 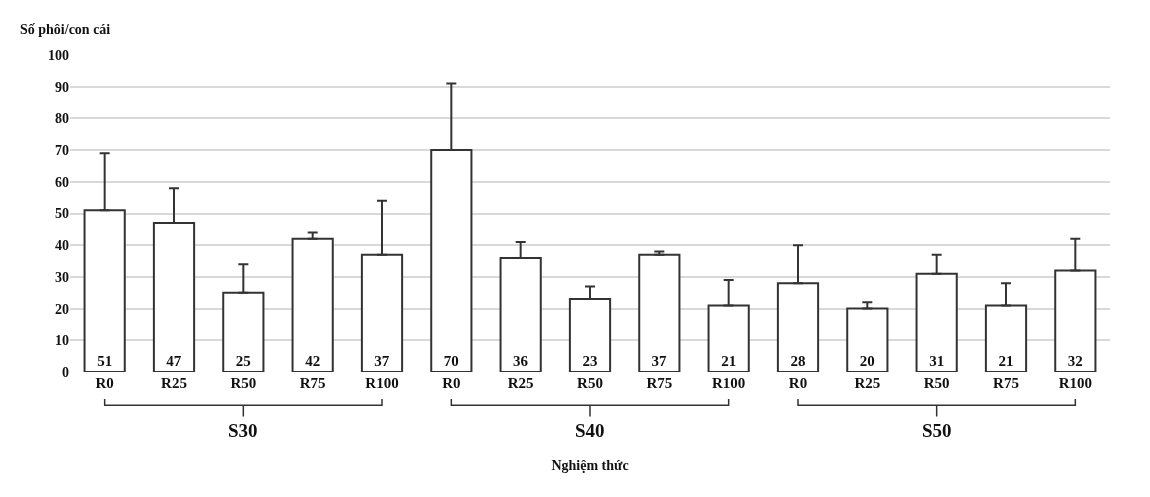 What do you see at coordinates (937, 430) in the screenshot?
I see `text: S50` at bounding box center [937, 430].